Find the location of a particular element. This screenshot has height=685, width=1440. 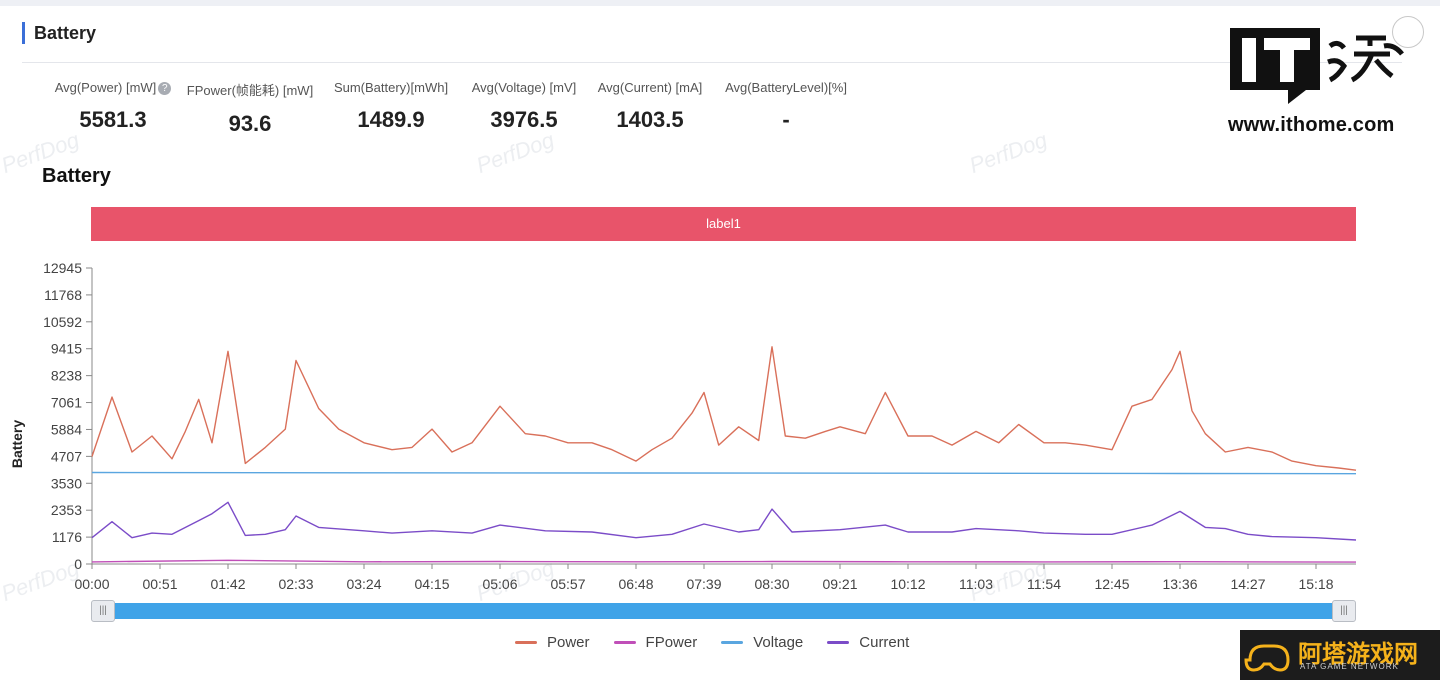

y-tick-label: 0 is located at coordinates (78, 564).